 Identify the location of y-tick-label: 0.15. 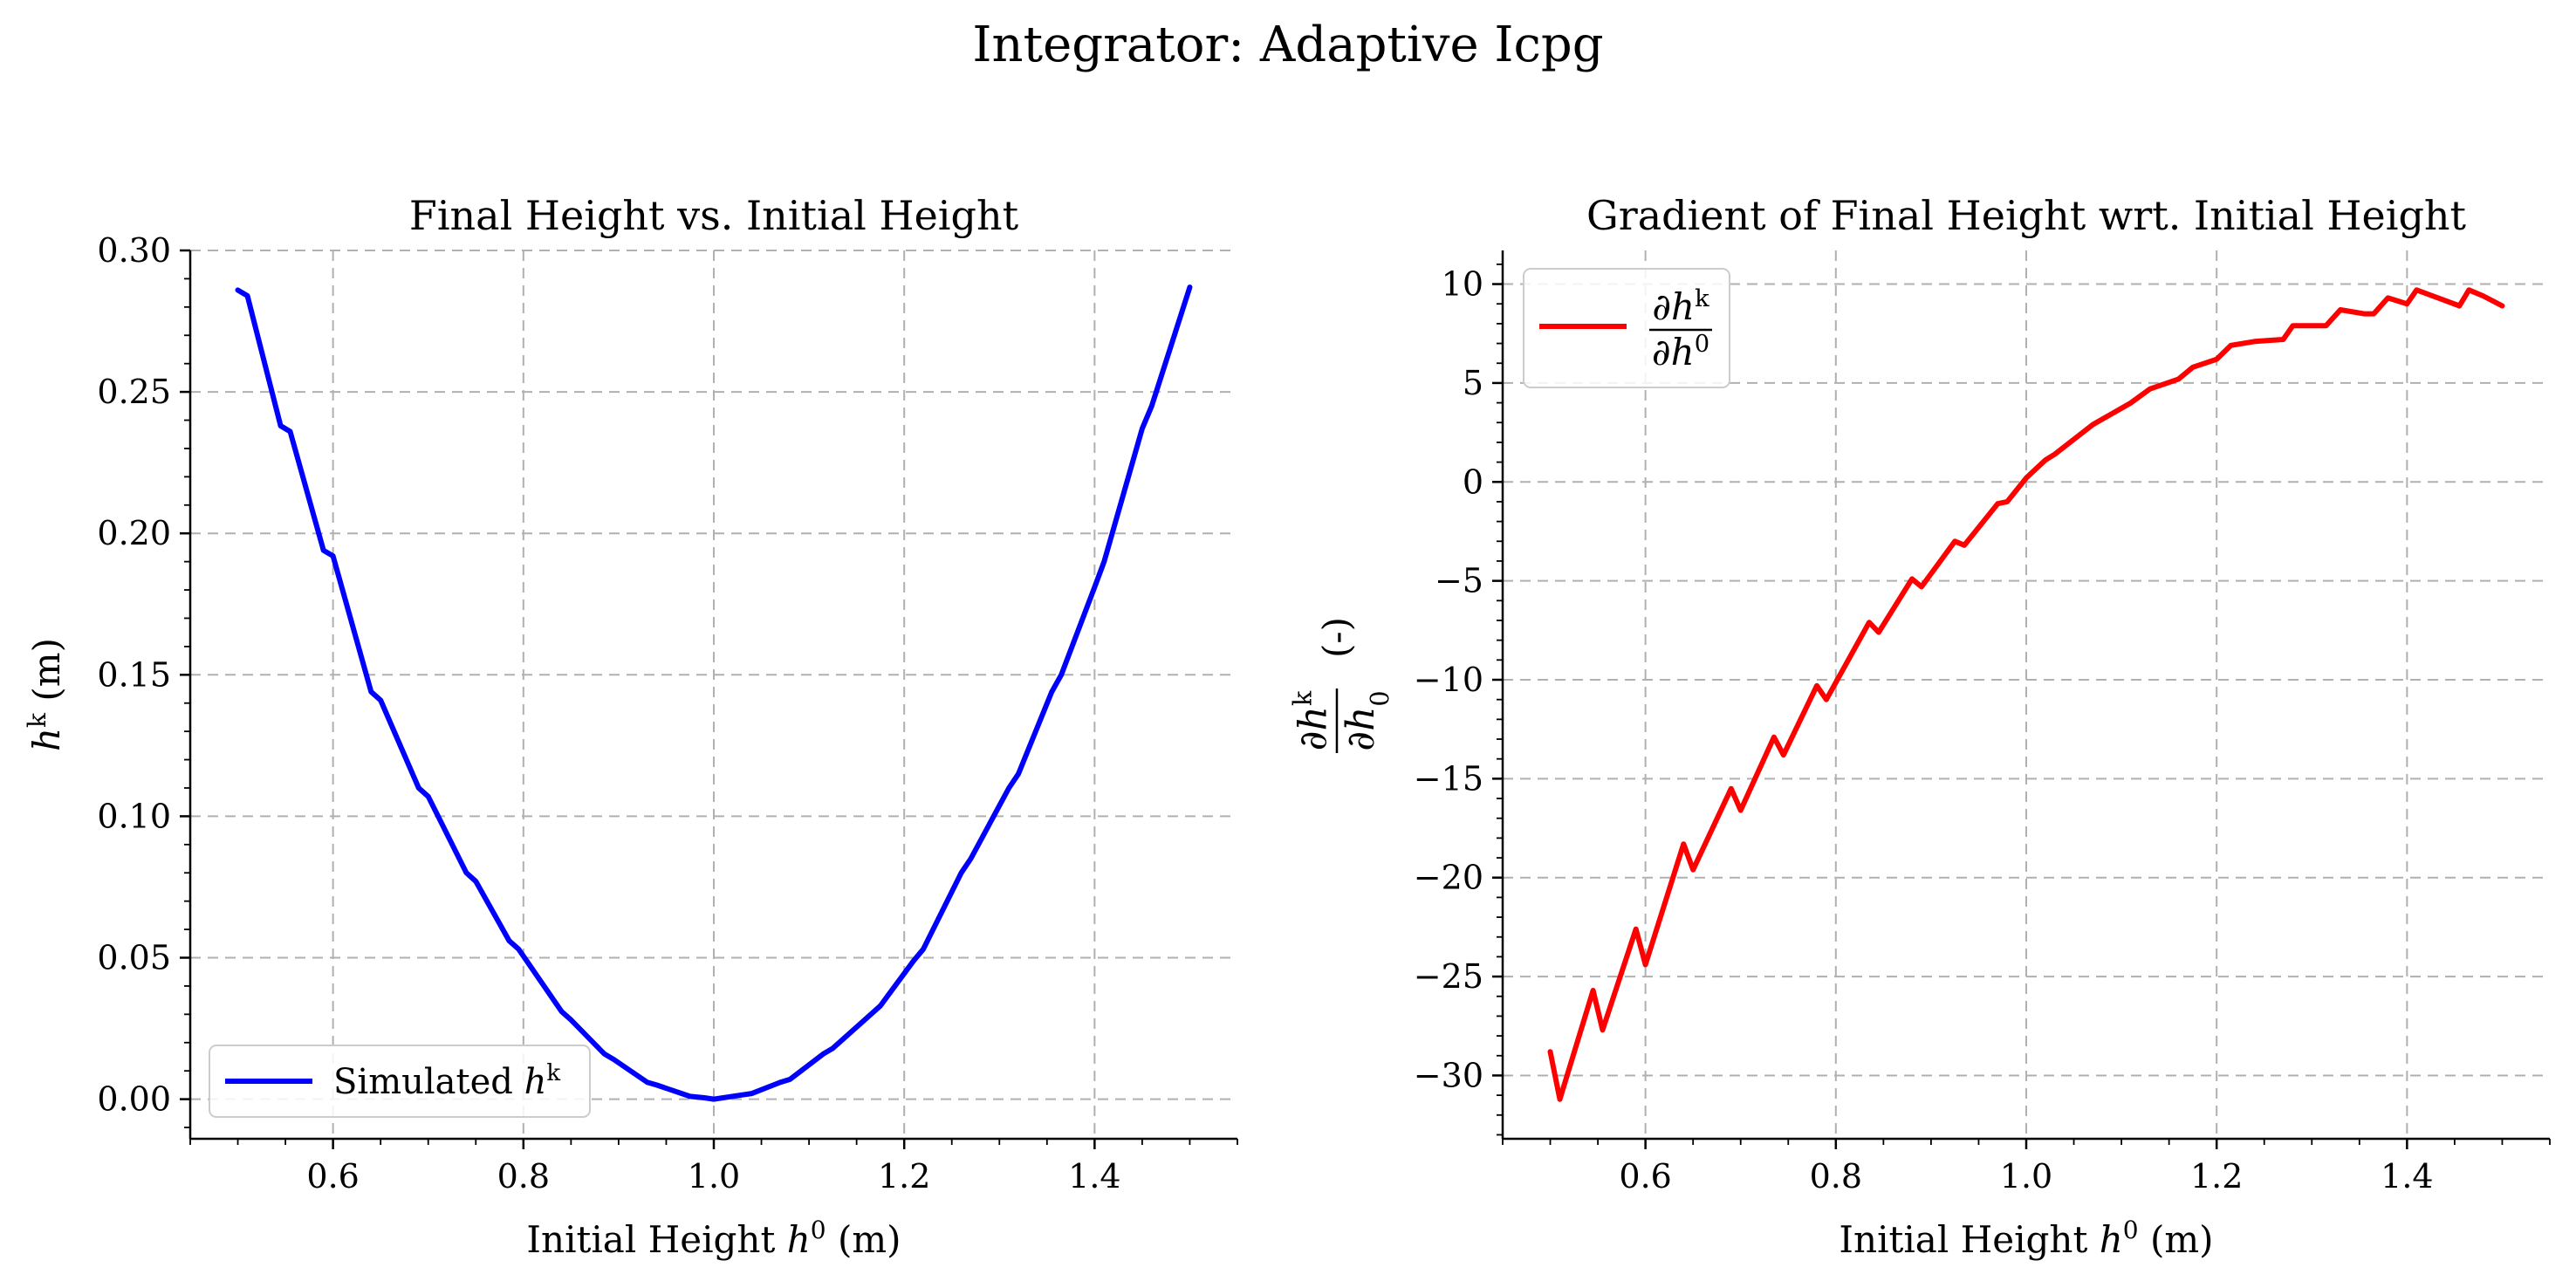
(134, 674).